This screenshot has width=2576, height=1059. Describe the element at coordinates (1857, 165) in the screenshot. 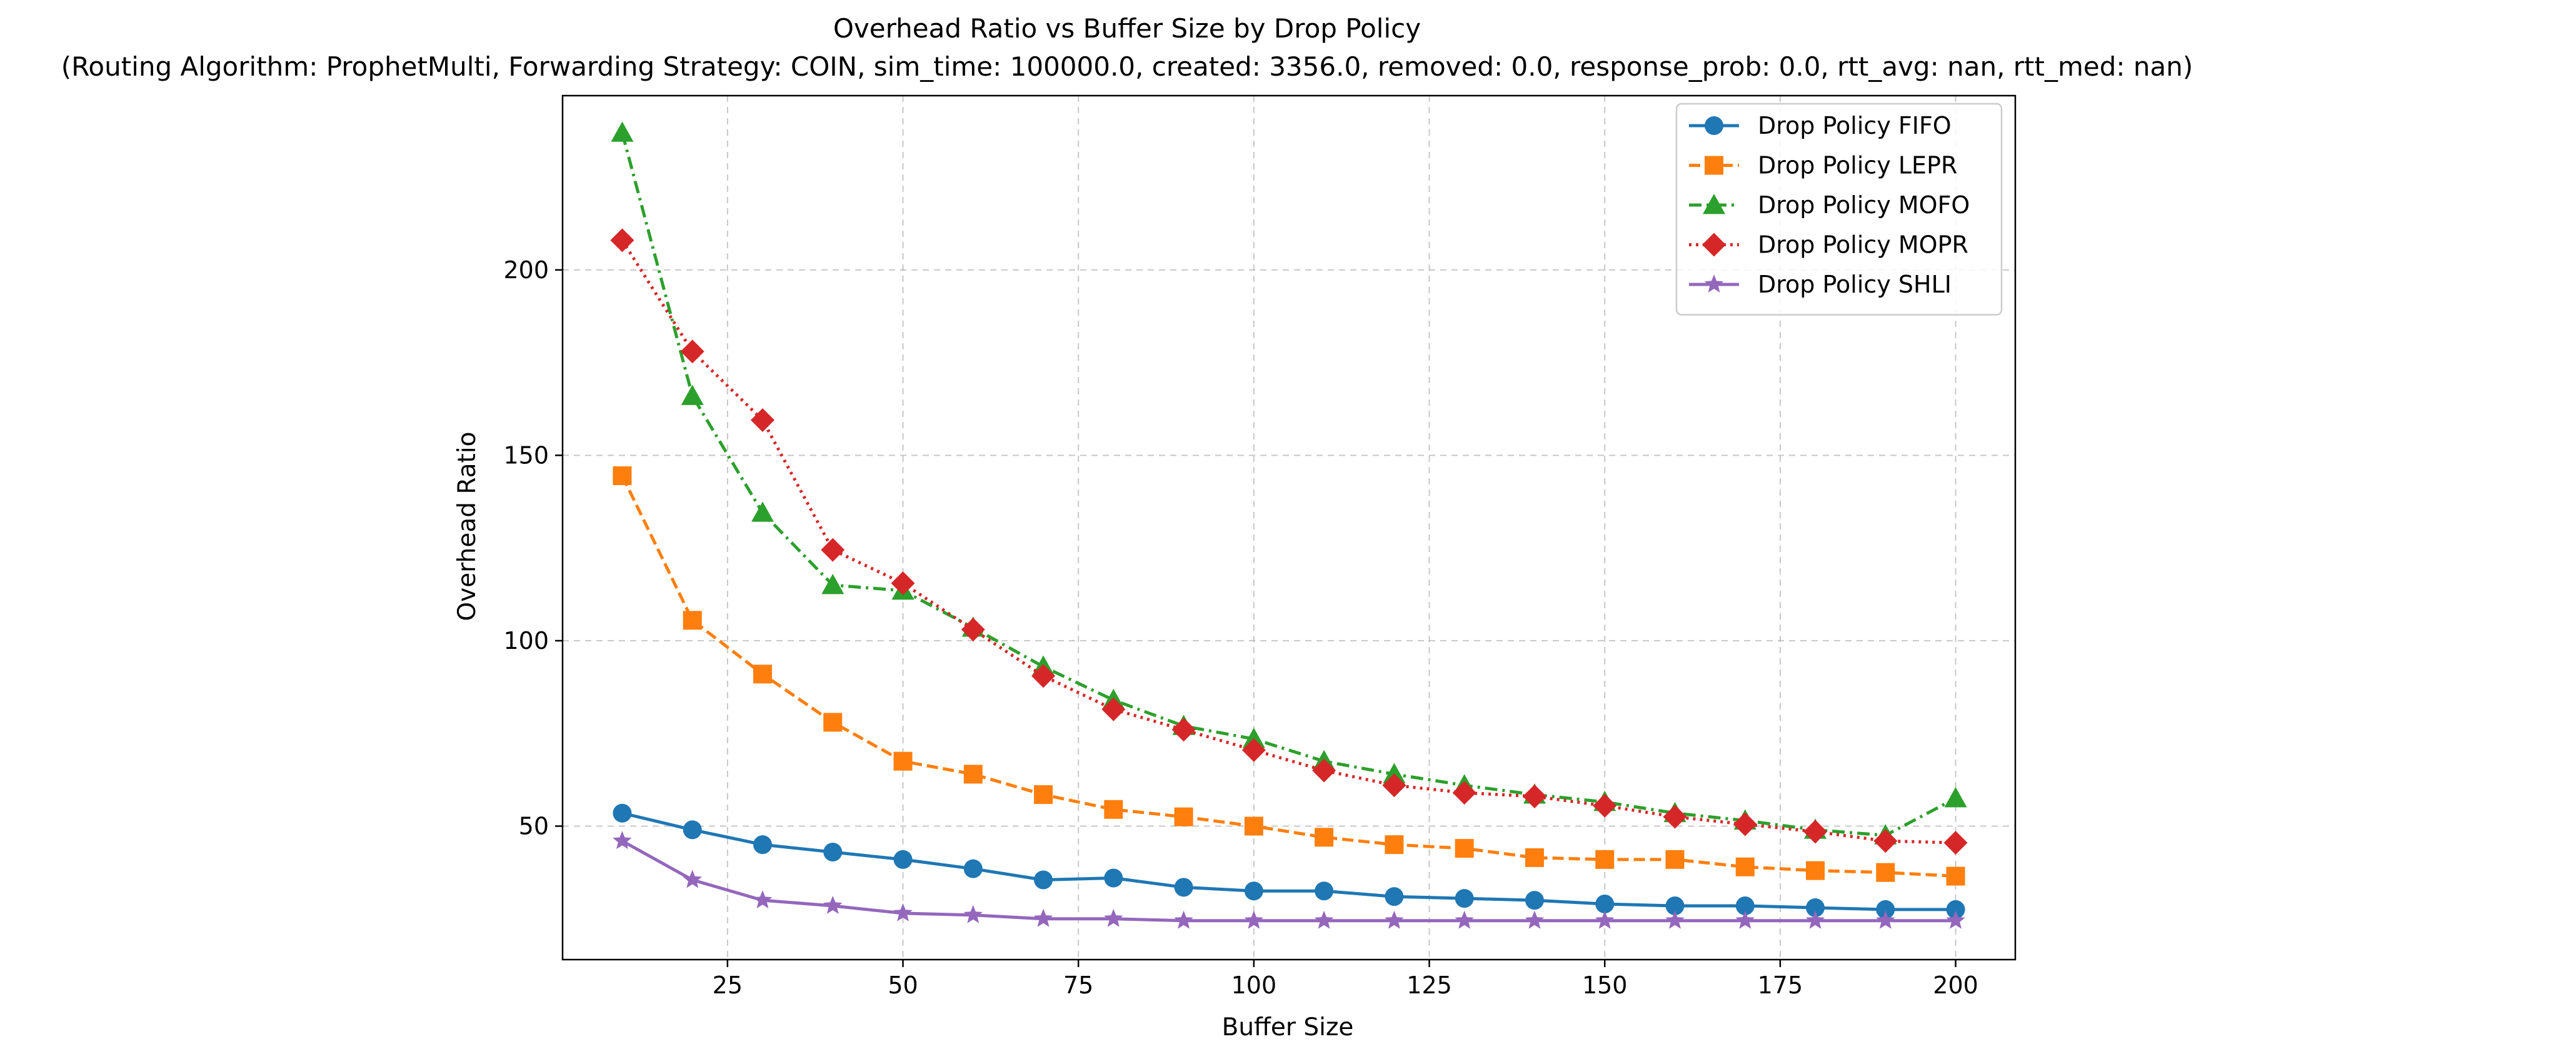

I see `legend-label: Drop Policy LEPR` at that location.